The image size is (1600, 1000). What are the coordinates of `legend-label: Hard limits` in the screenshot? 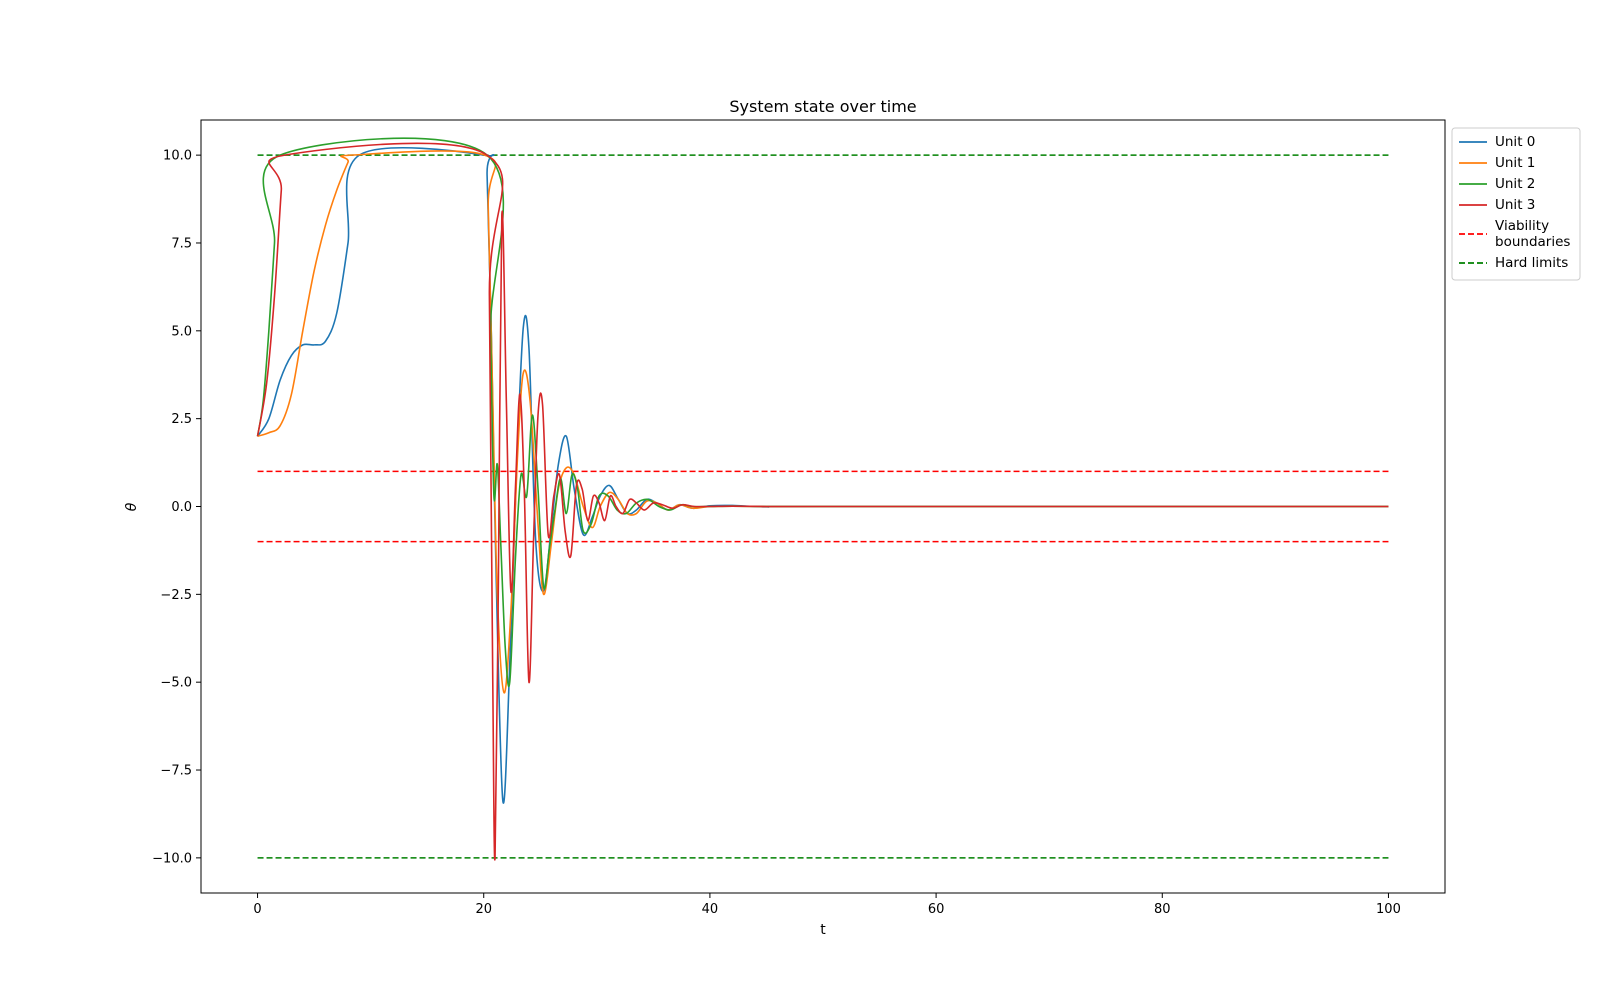 It's located at (1531, 263).